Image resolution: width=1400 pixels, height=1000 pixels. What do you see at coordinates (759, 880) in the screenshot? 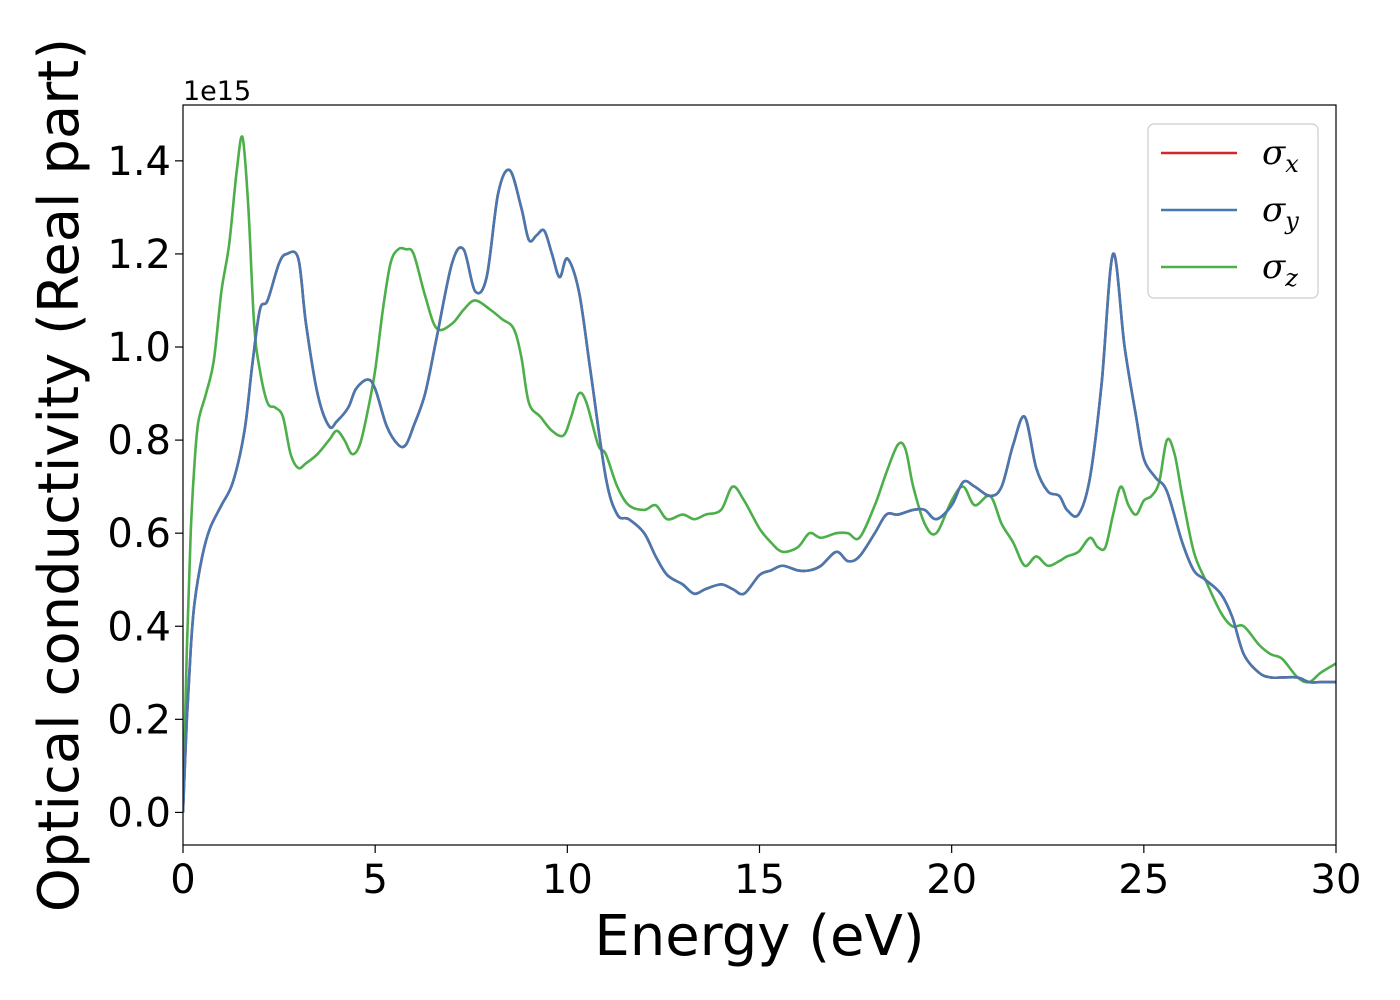
I see `x-tick-label: 15` at bounding box center [759, 880].